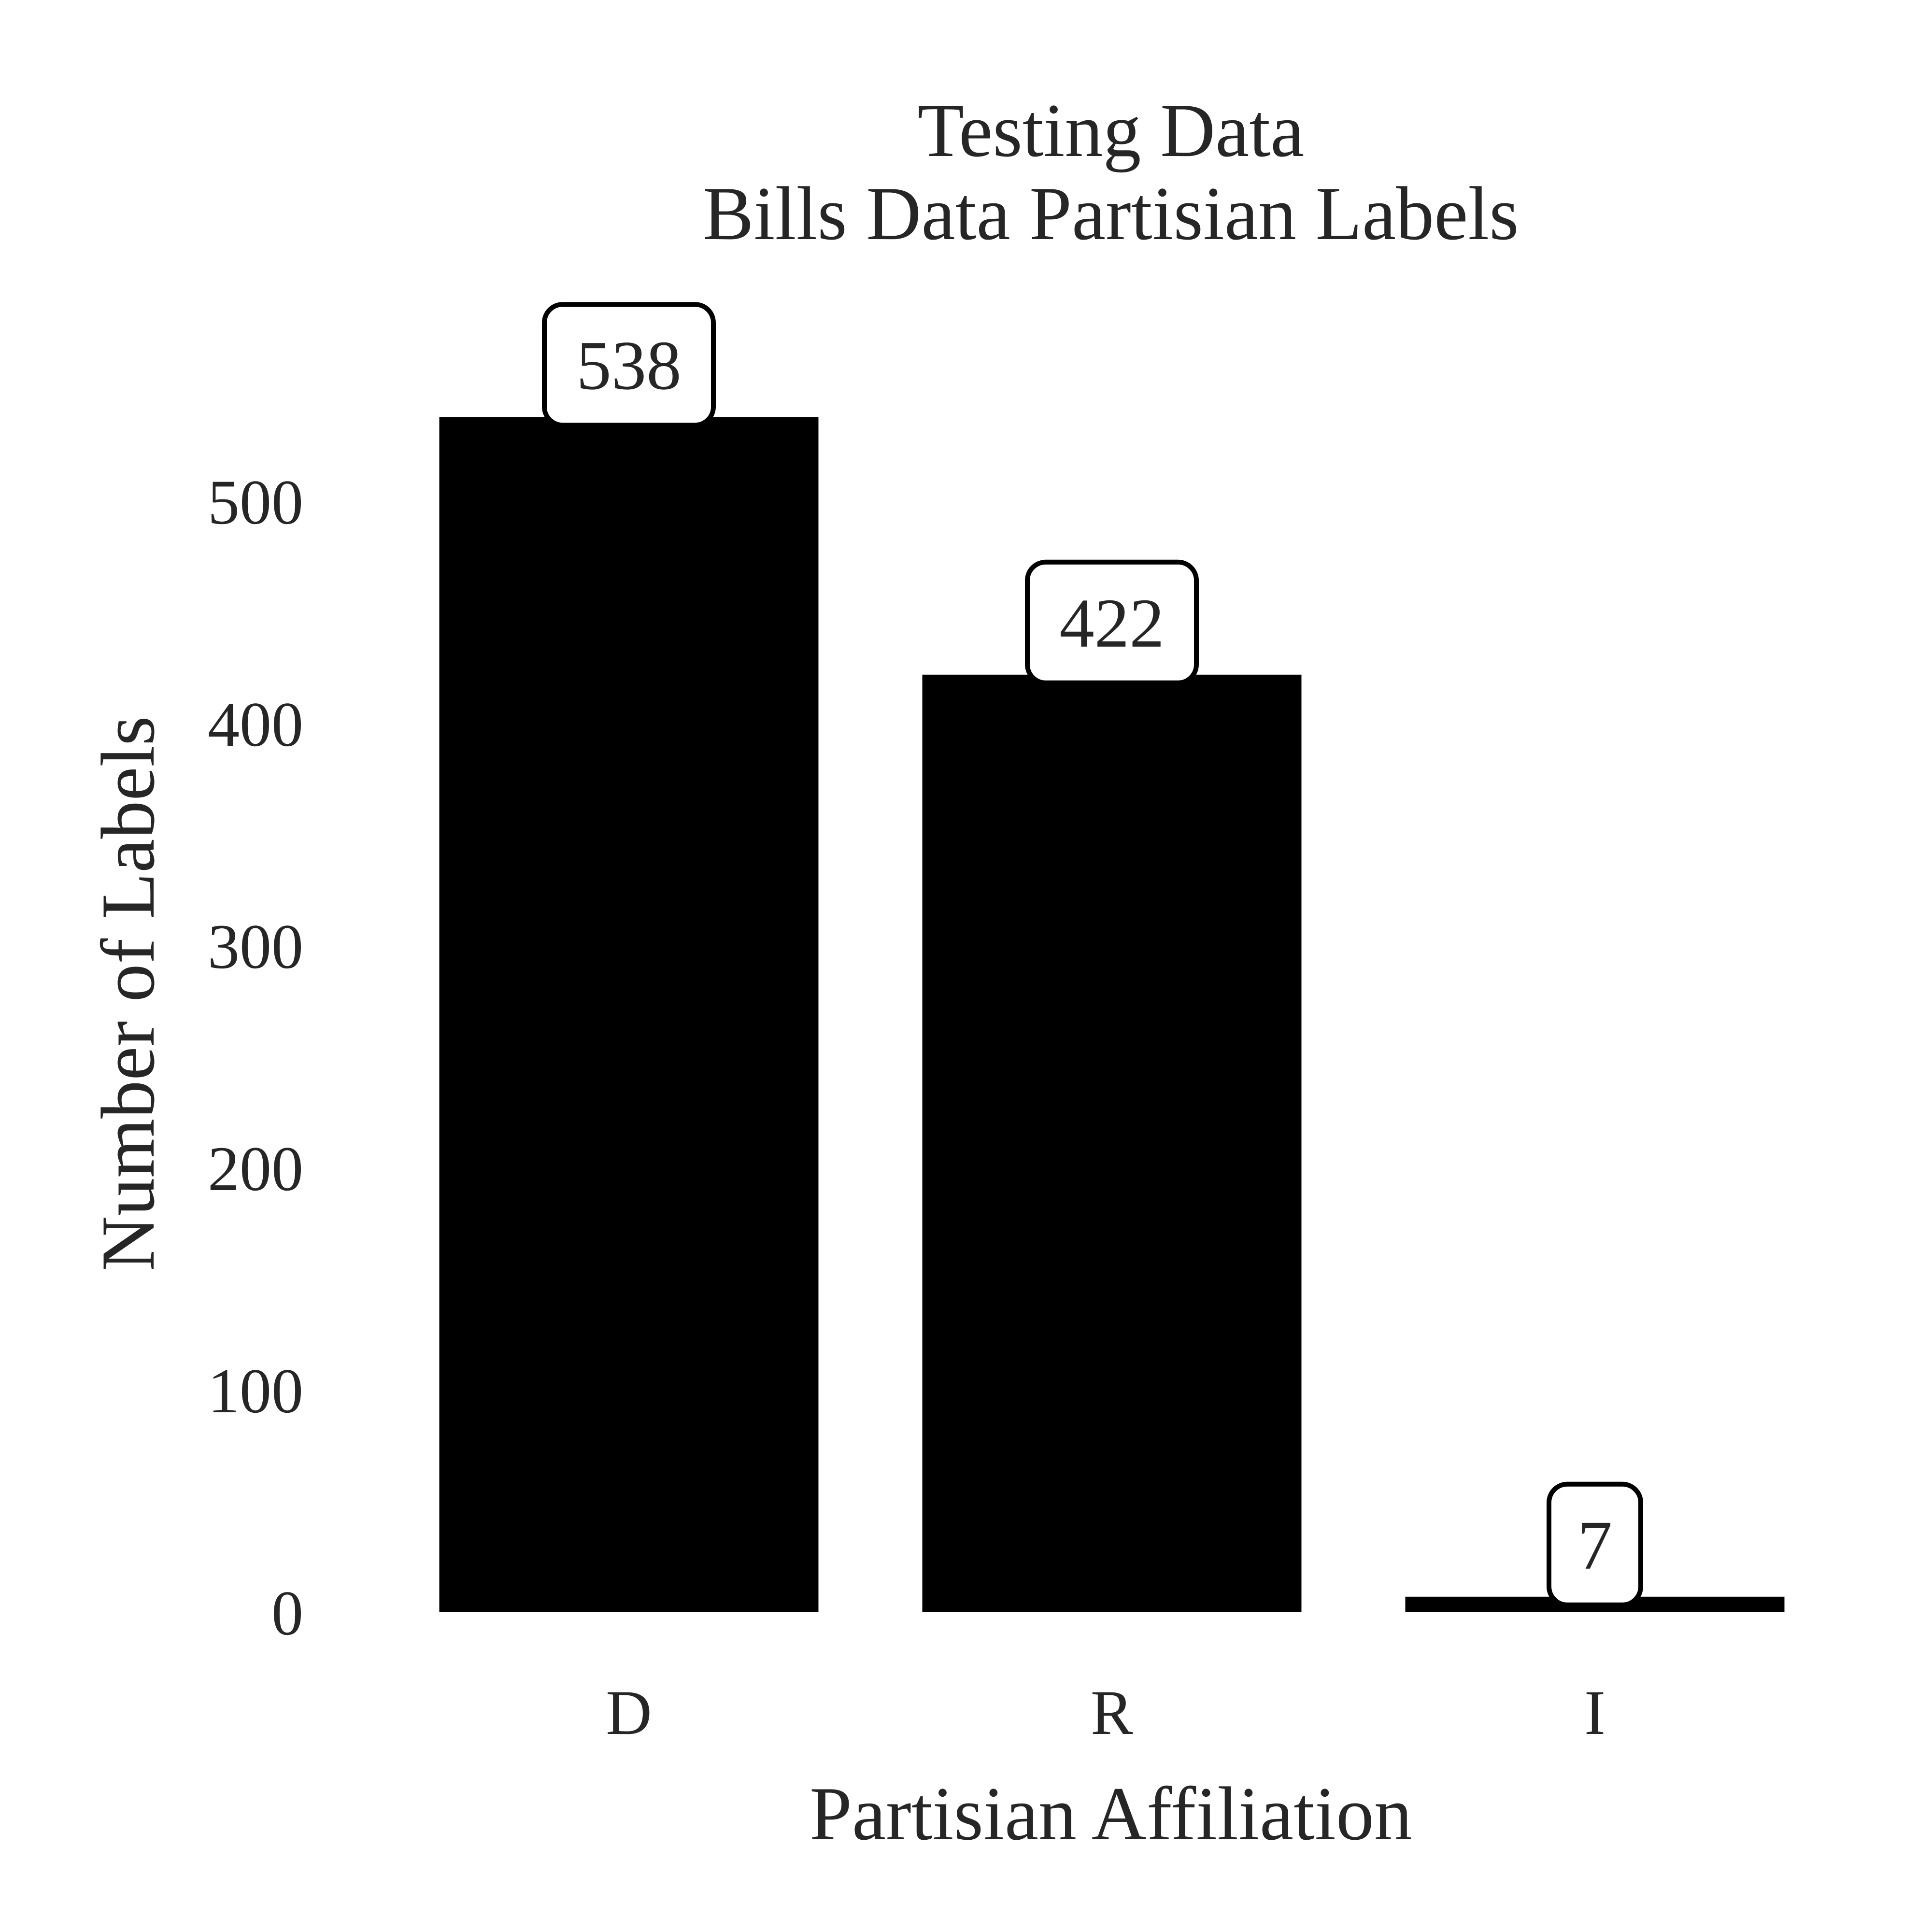 The width and height of the screenshot is (1932, 1932). I want to click on data-label-text: 538, so click(629, 365).